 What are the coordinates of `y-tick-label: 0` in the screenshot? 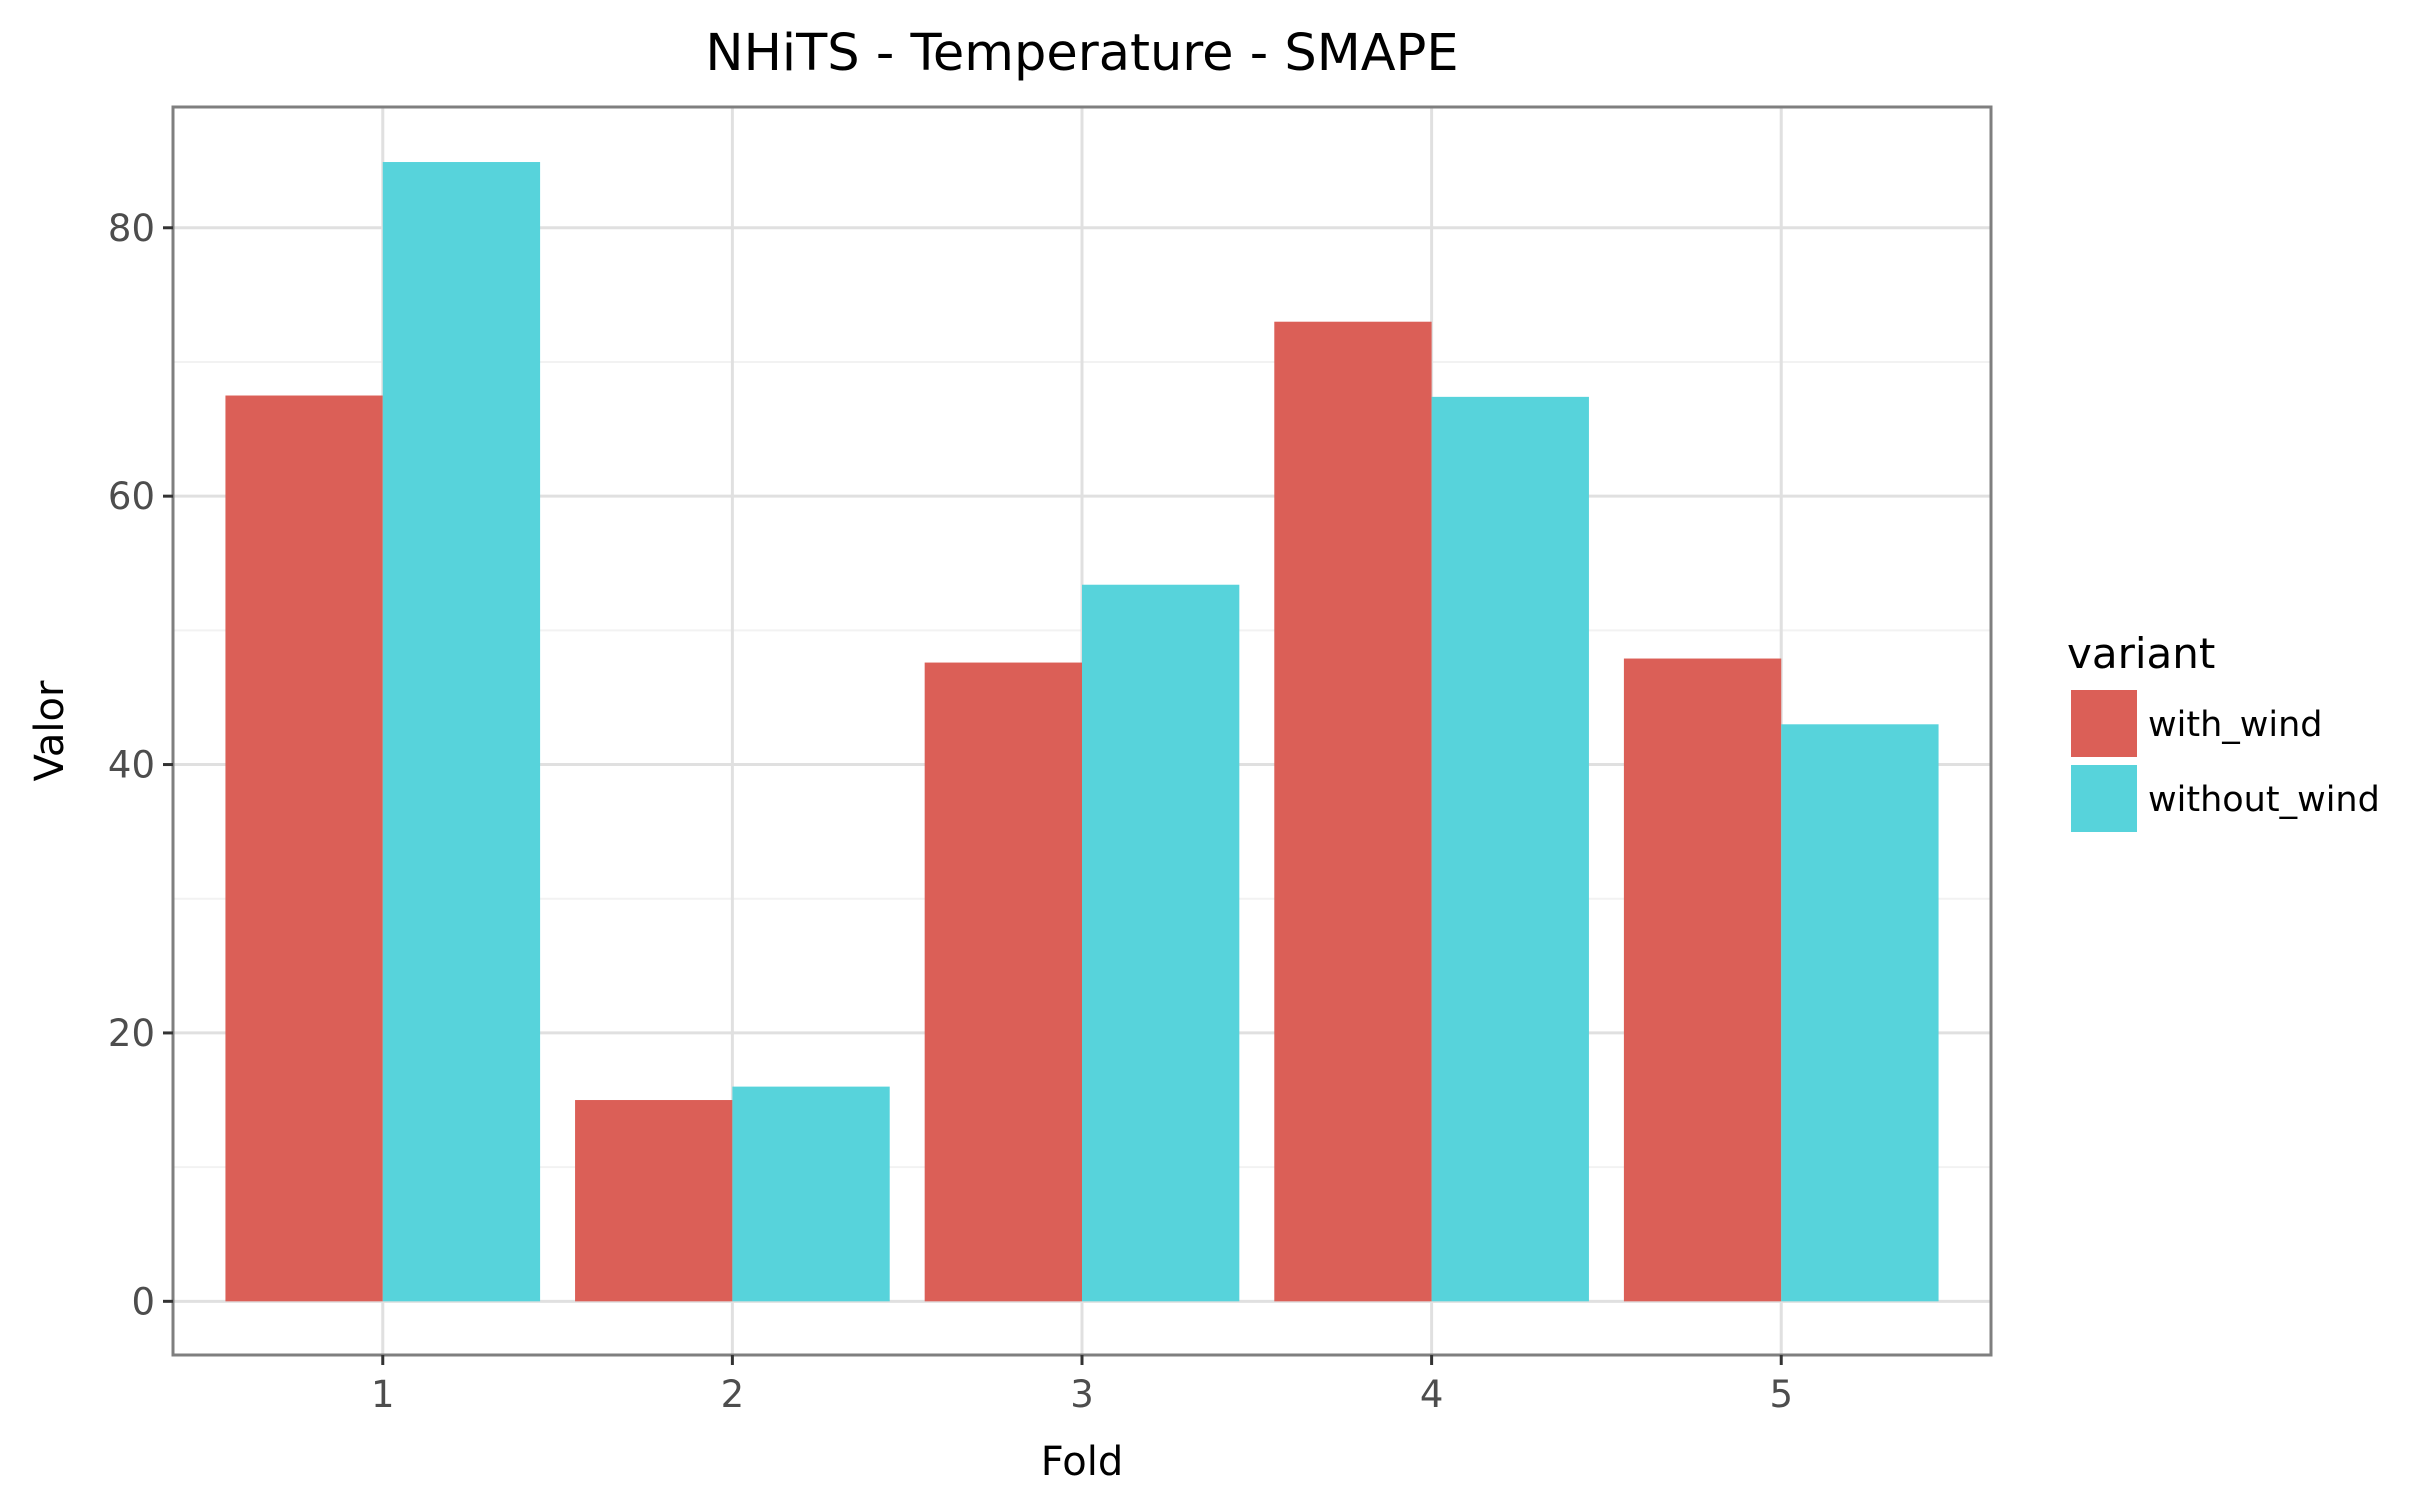 It's located at (143, 1301).